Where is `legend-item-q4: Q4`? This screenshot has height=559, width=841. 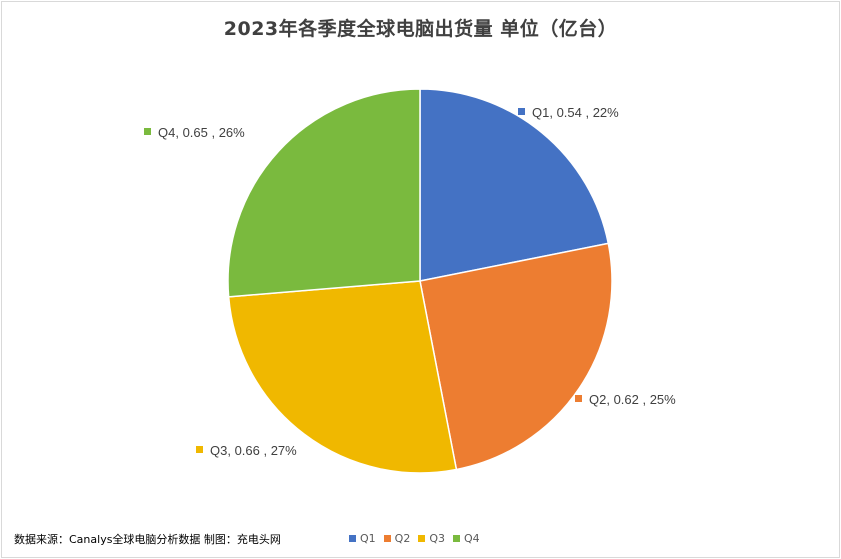 legend-item-q4: Q4 is located at coordinates (466, 538).